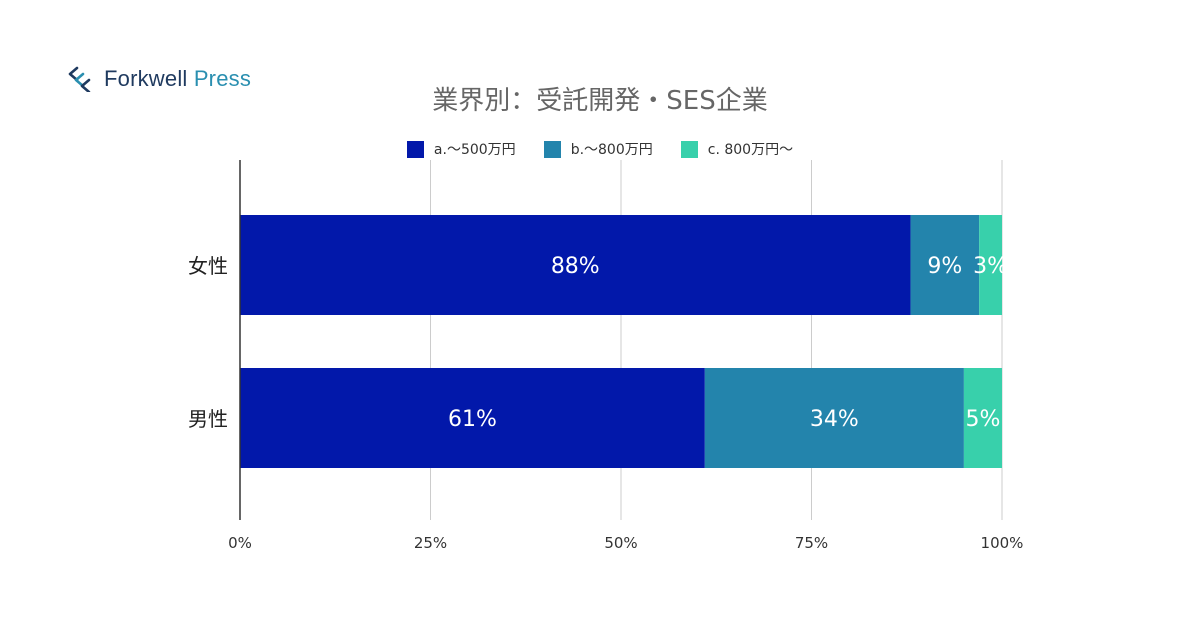  I want to click on category-label: 男性, so click(208, 419).